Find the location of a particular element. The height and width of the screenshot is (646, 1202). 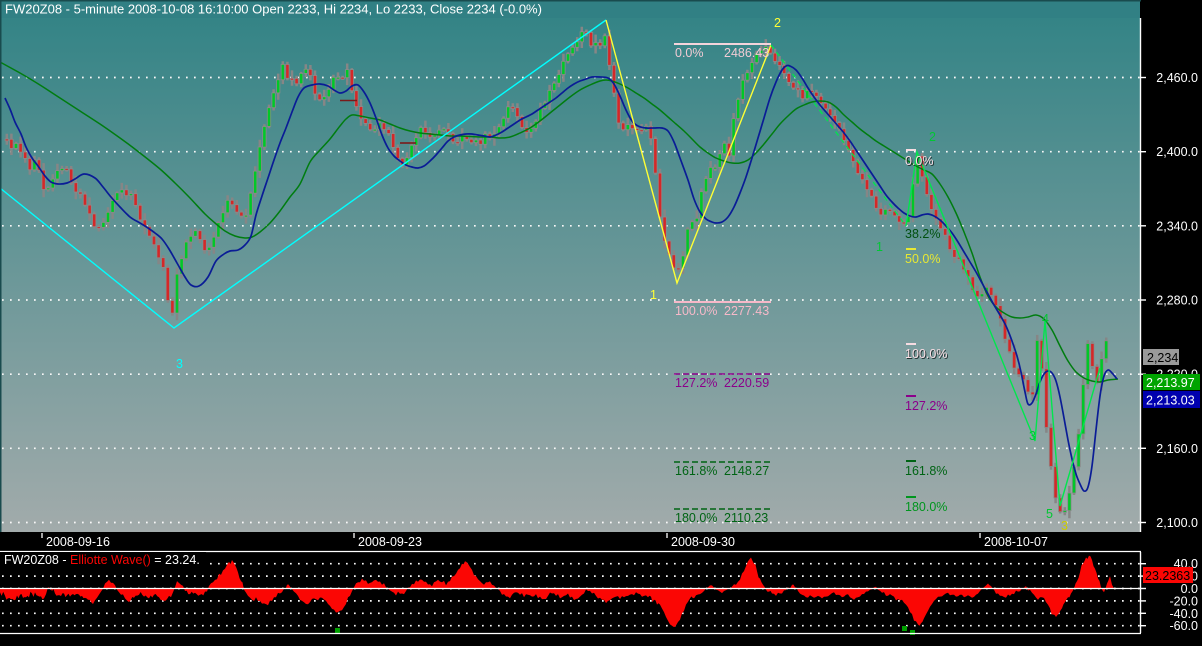

svg-text: 0.0 is located at coordinates (1189, 589).